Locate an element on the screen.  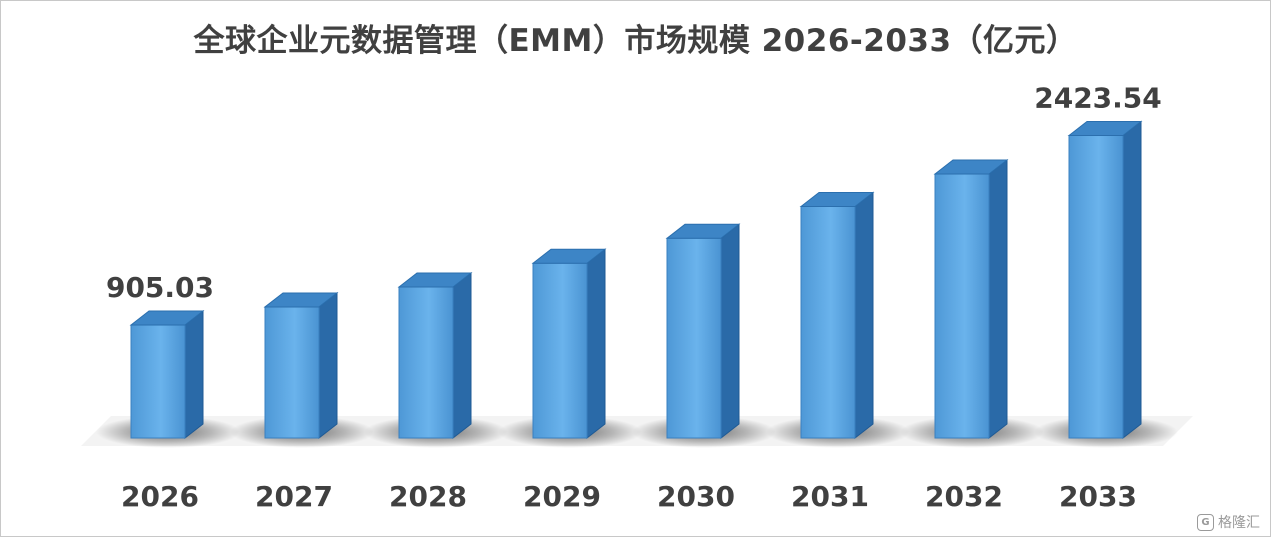
bar-2033 is located at coordinates (1105, 280).